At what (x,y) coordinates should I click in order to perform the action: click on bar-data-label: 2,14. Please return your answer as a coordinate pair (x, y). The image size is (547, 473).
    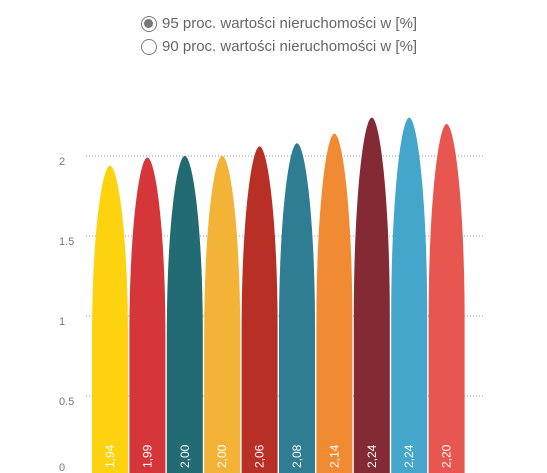
    Looking at the image, I should click on (334, 456).